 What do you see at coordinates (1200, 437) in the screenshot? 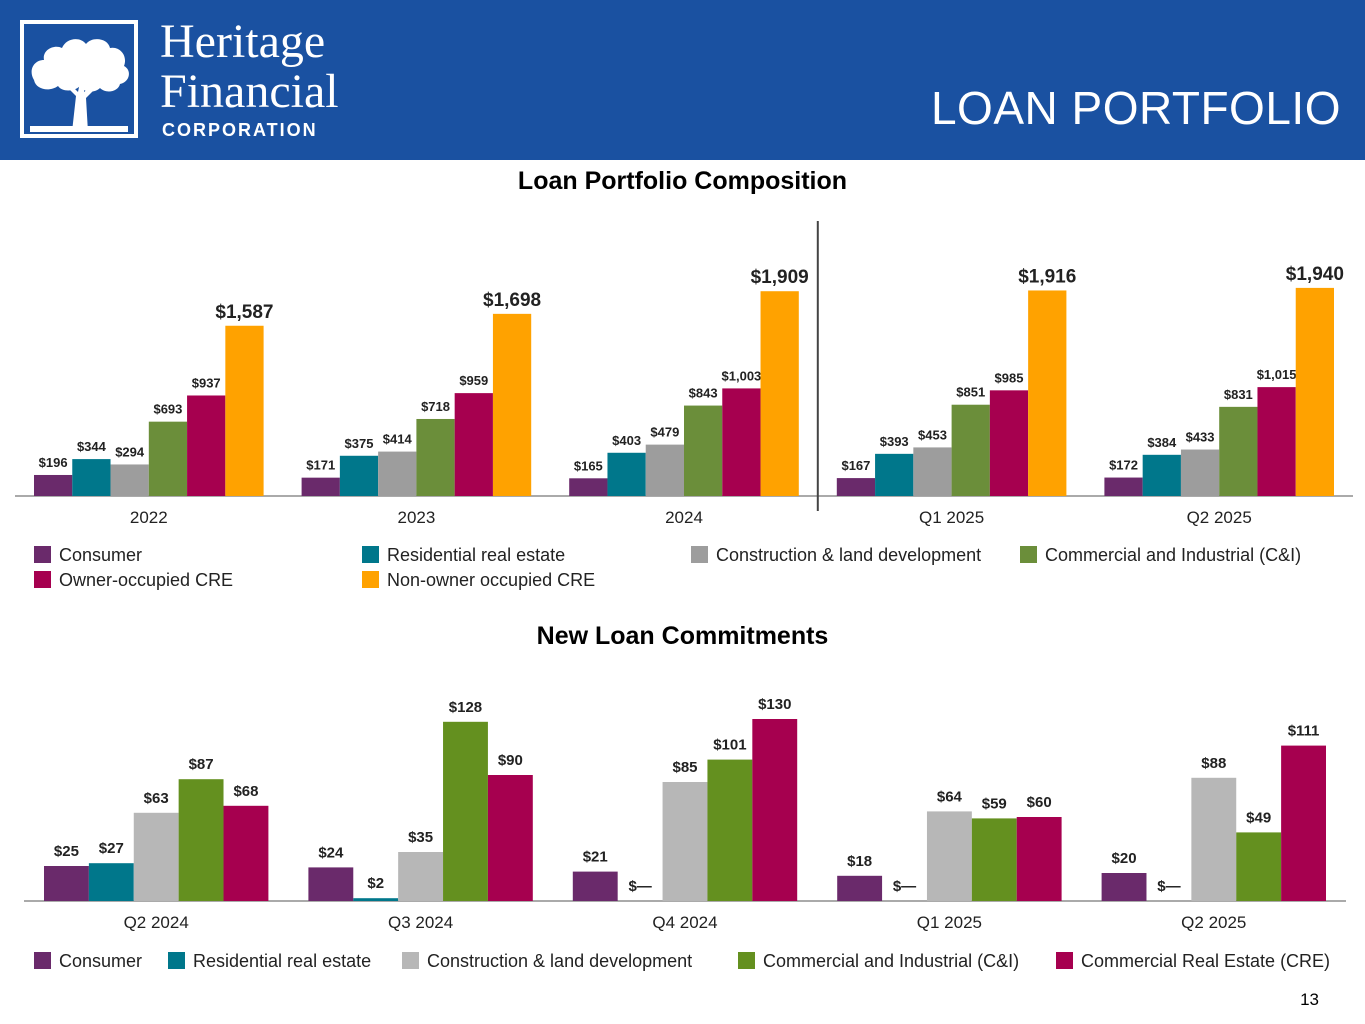
I see `data-label: $433` at bounding box center [1200, 437].